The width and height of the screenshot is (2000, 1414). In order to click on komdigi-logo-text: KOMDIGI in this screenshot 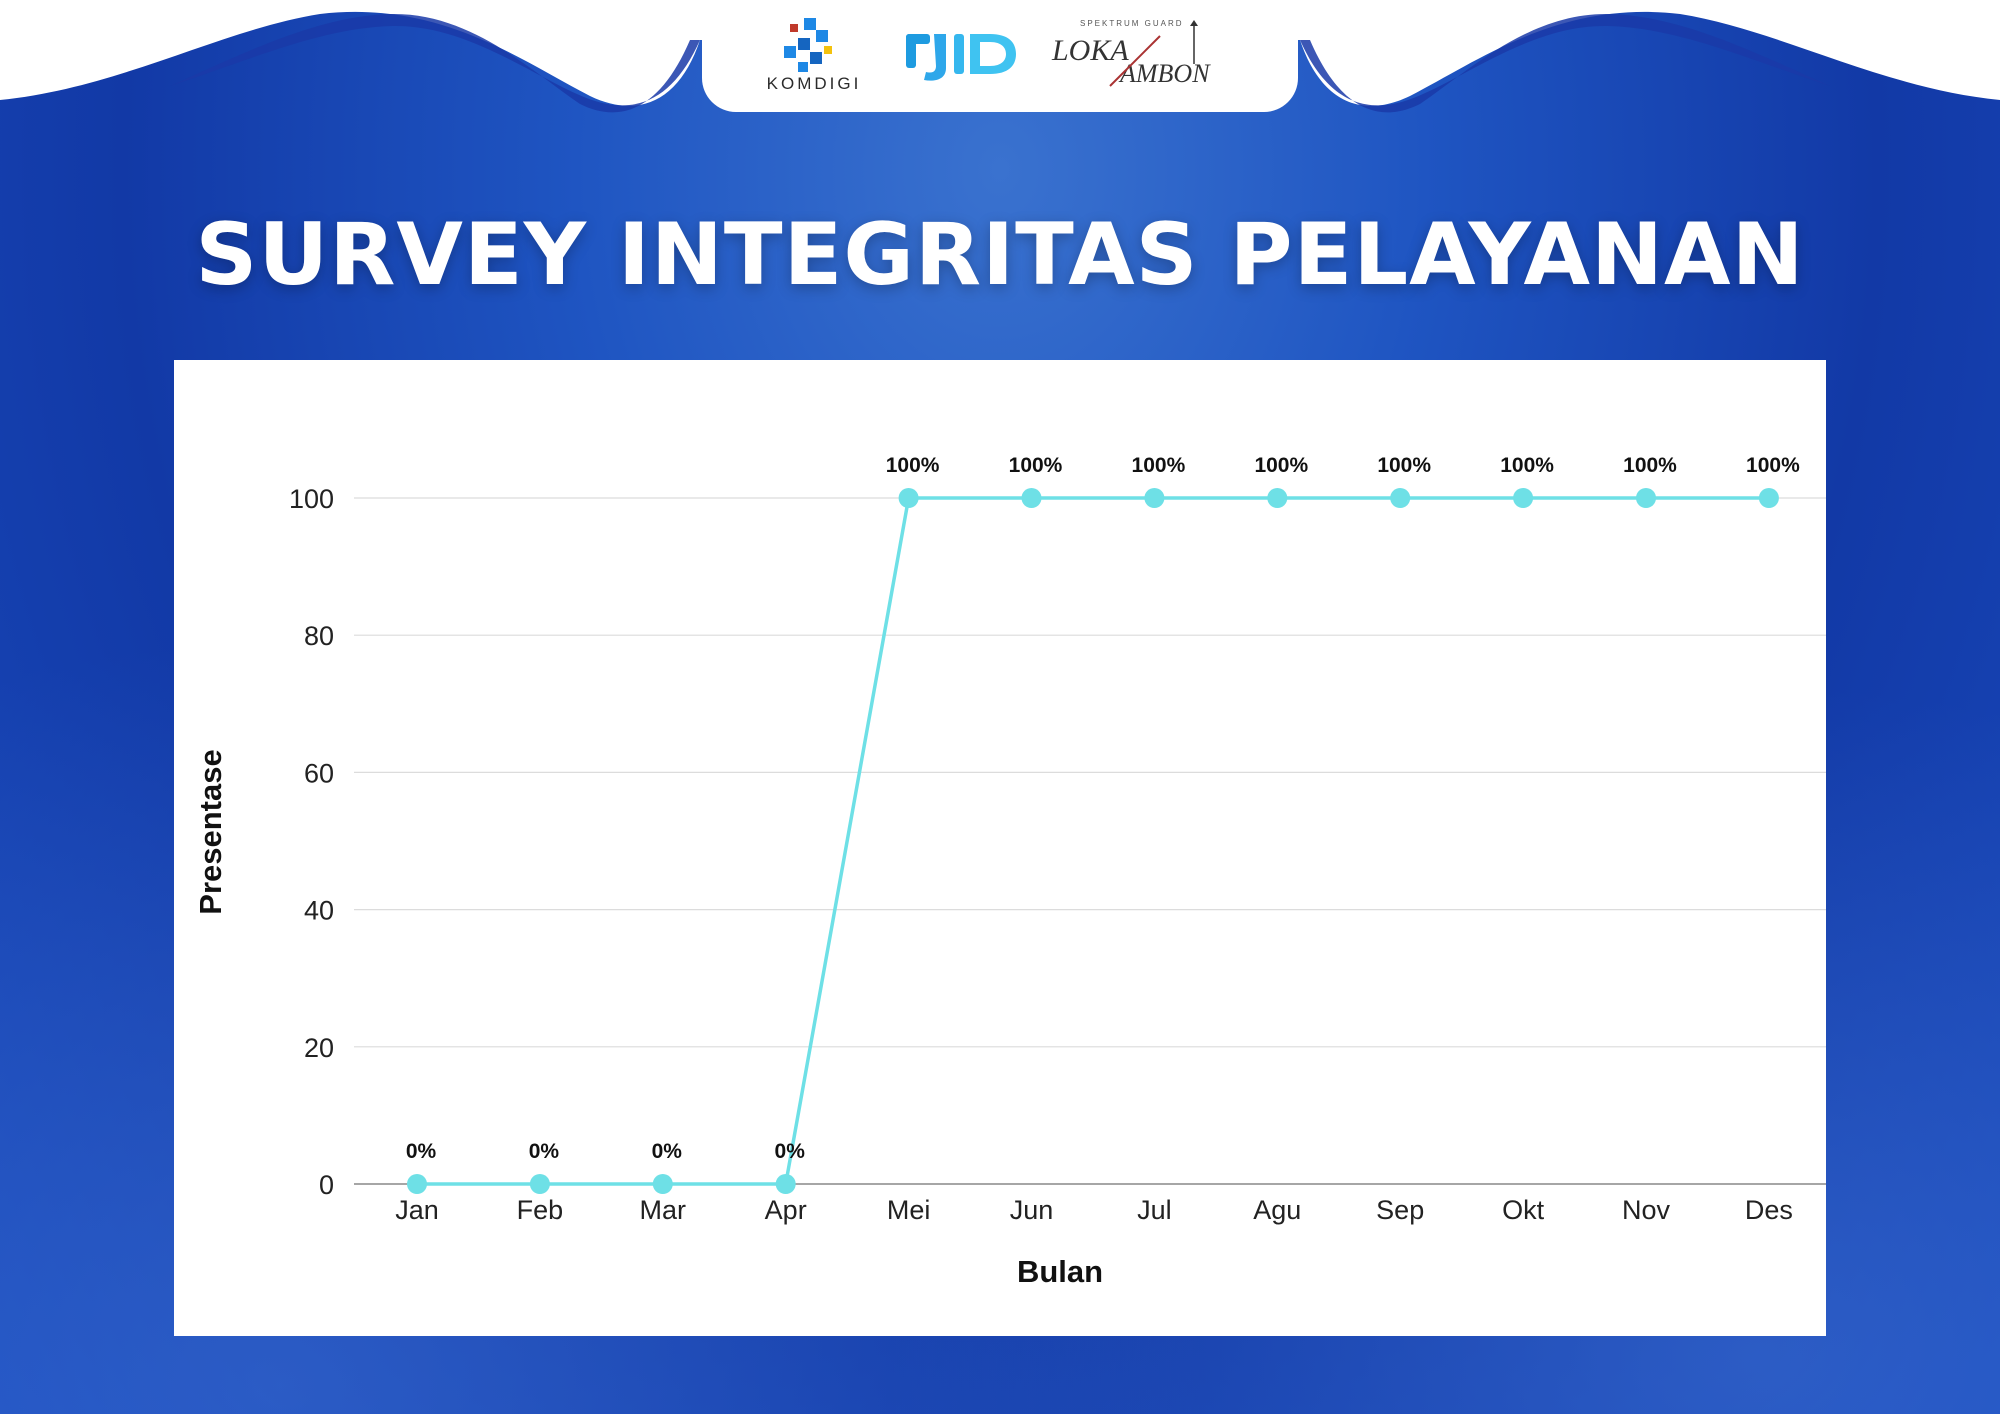, I will do `click(814, 83)`.